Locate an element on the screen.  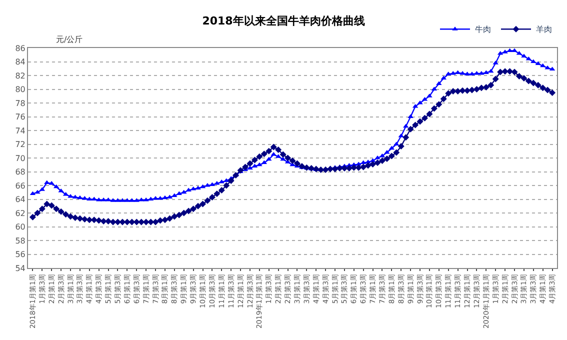
y-tick-label: 58 is located at coordinates (20, 241).